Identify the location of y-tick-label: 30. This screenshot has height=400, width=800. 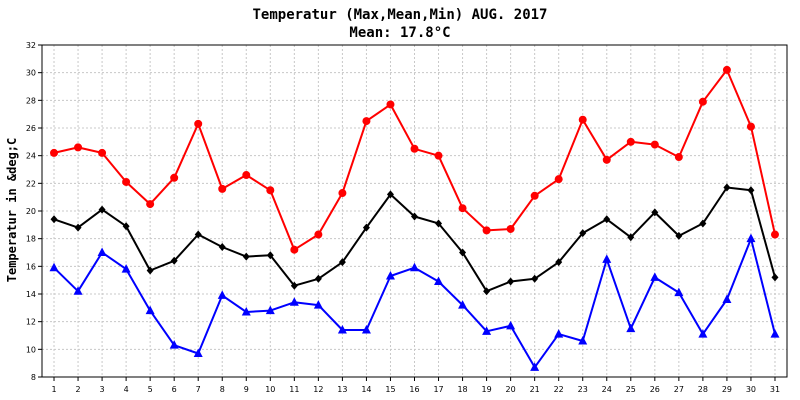
(31, 73).